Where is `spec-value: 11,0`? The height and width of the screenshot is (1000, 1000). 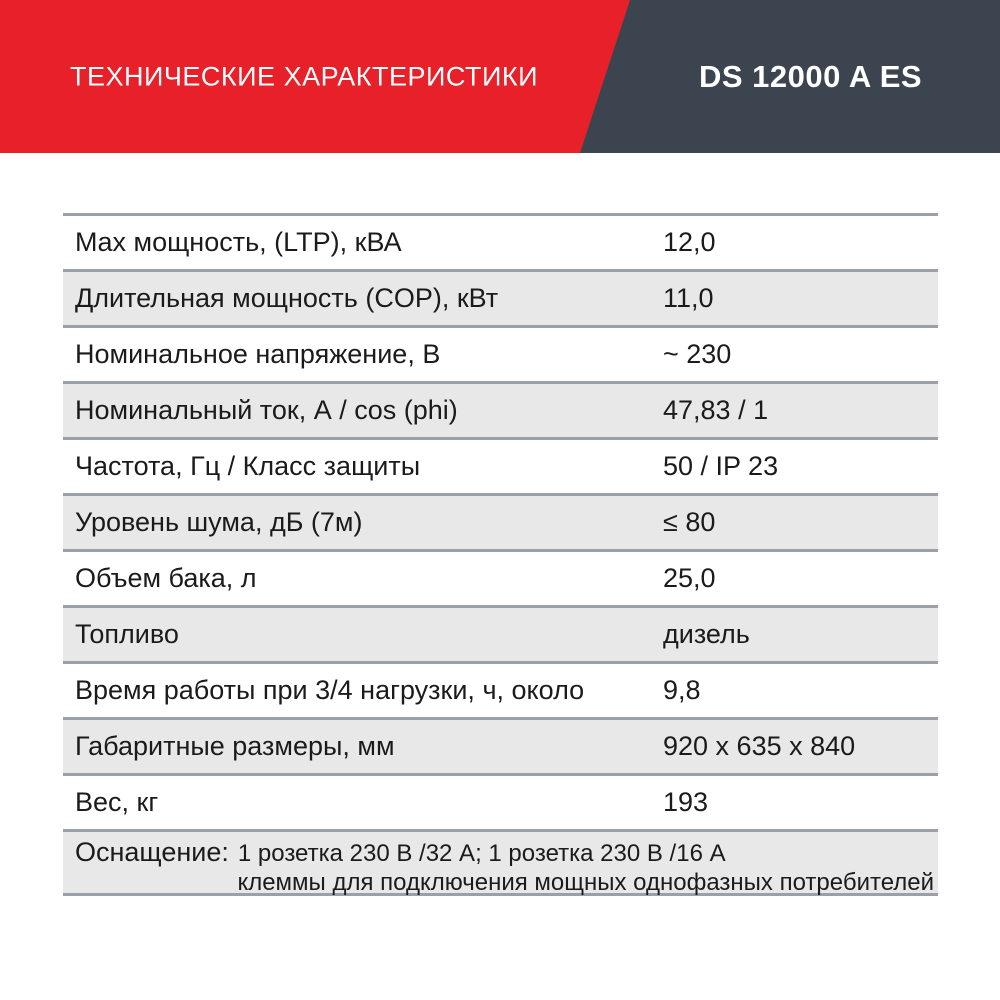
spec-value: 11,0 is located at coordinates (688, 298).